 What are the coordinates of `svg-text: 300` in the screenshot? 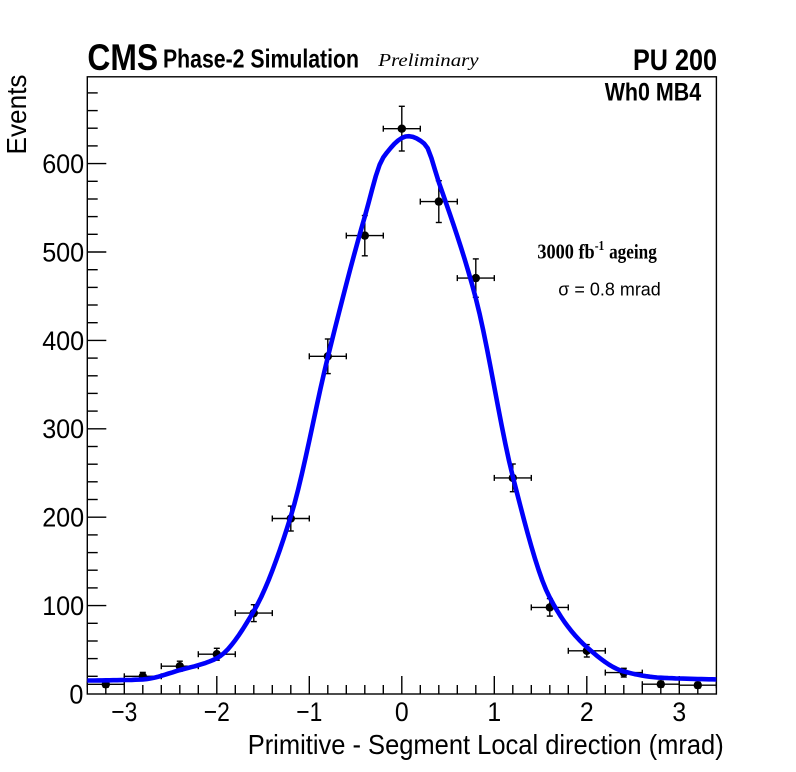 It's located at (63, 428).